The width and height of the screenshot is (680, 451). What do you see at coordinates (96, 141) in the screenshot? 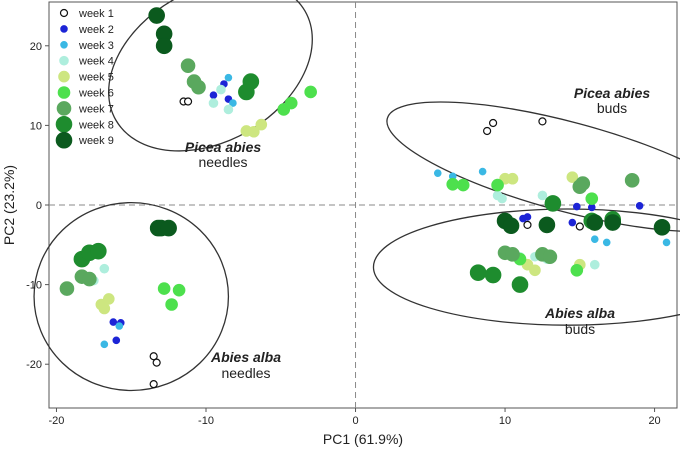
I see `legend-label-week9: week 9` at bounding box center [96, 141].